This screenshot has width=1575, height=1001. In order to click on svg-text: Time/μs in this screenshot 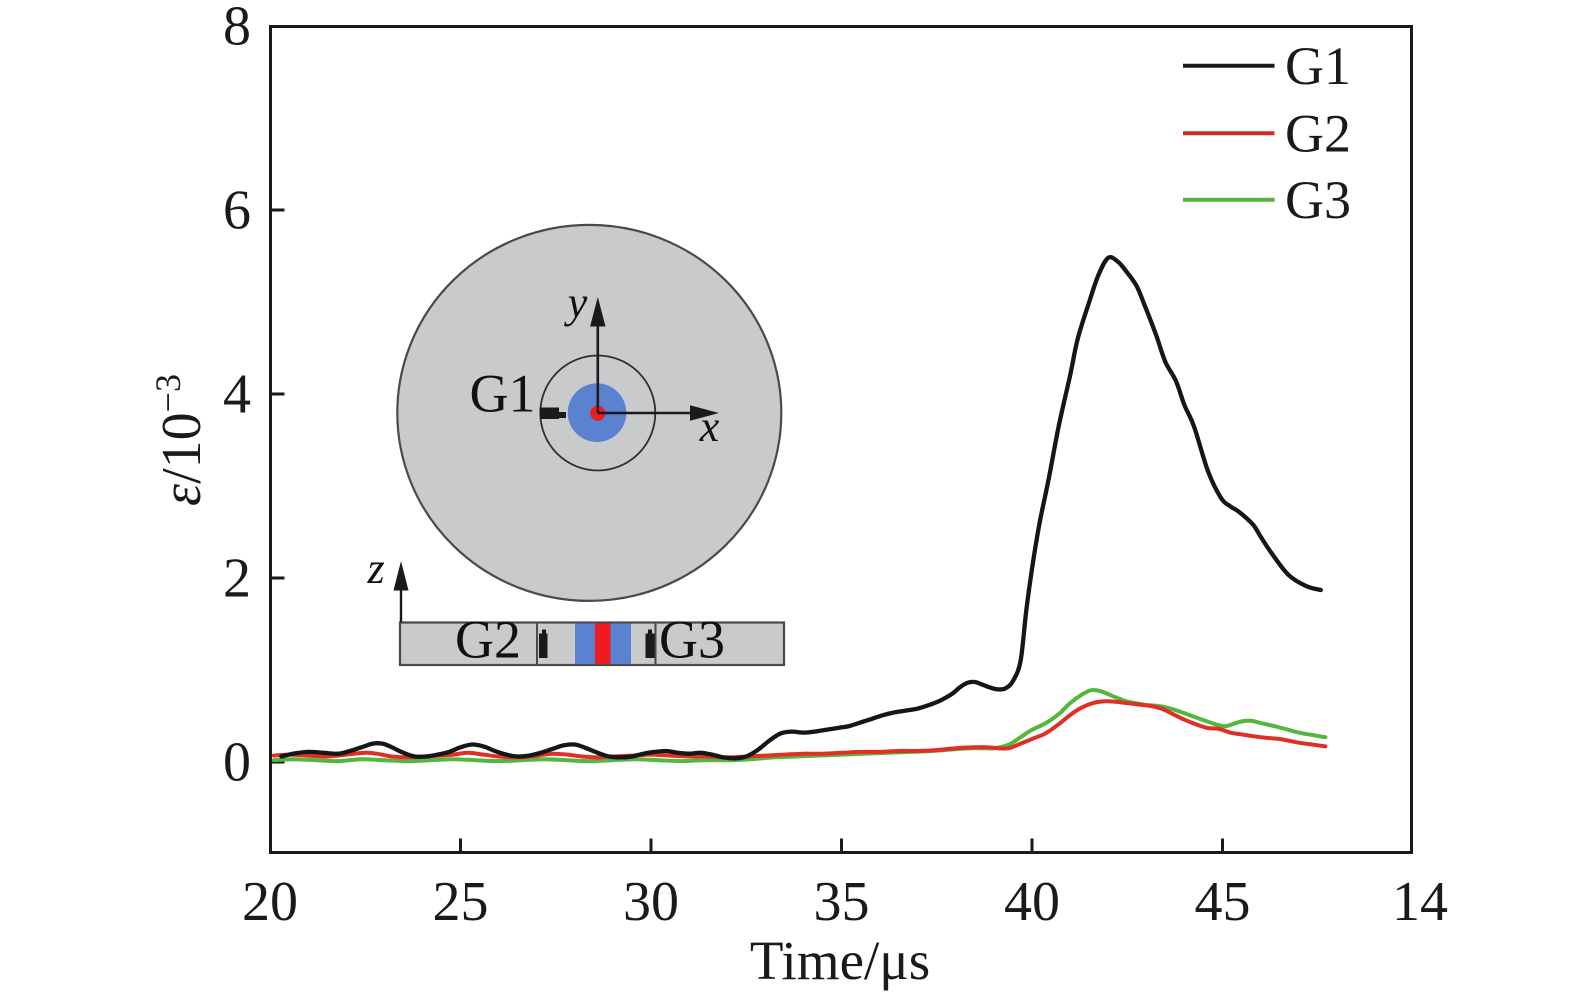, I will do `click(840, 960)`.